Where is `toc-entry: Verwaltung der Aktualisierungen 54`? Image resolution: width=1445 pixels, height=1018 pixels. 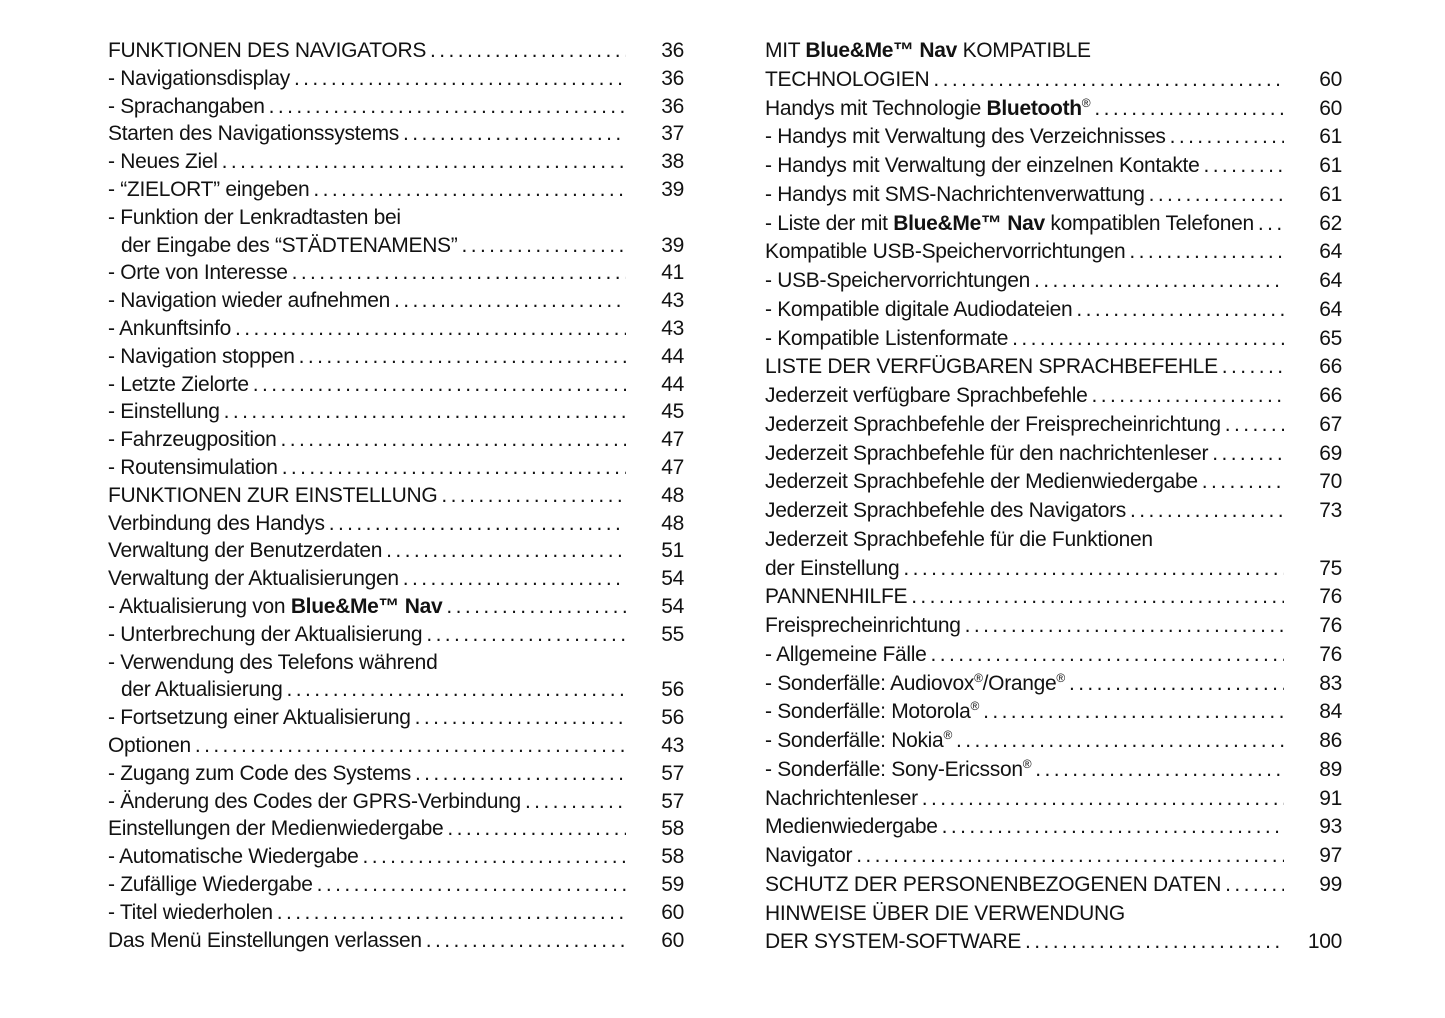 toc-entry: Verwaltung der Aktualisierungen 54 is located at coordinates (396, 579).